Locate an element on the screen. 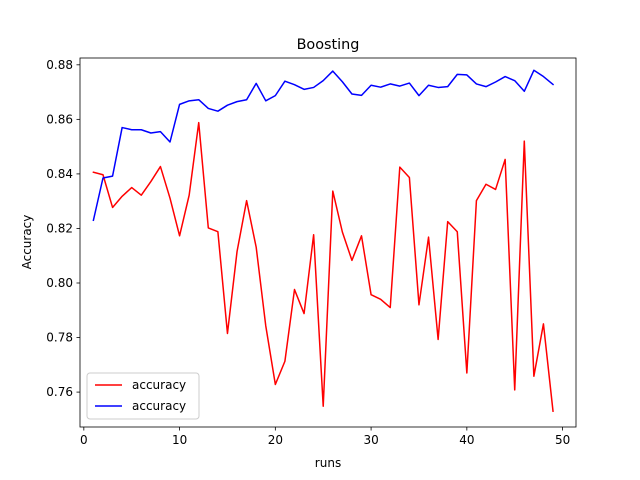 The height and width of the screenshot is (480, 640). x-tick-label: 40 is located at coordinates (466, 440).